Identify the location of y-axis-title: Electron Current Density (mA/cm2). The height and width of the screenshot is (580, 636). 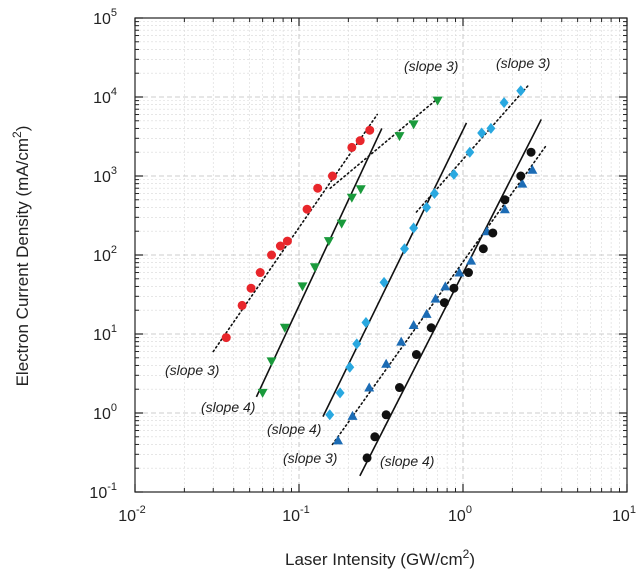
(21, 256).